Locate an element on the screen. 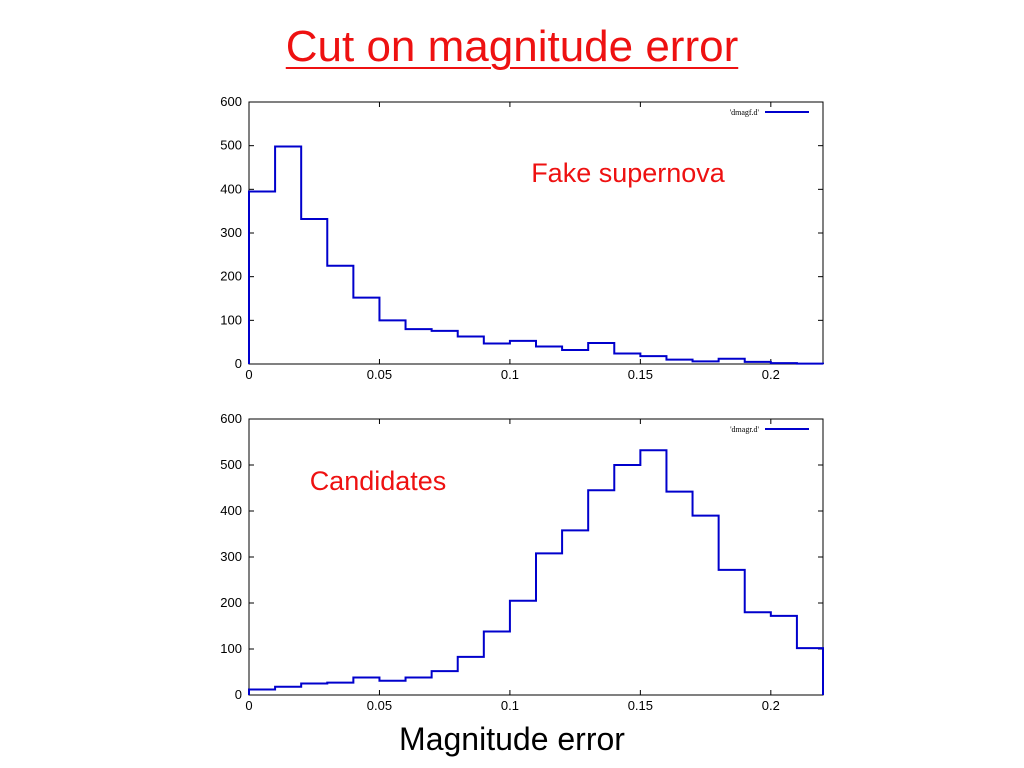 The image size is (1024, 768). chart-annotation: Fake supernova is located at coordinates (628, 173).